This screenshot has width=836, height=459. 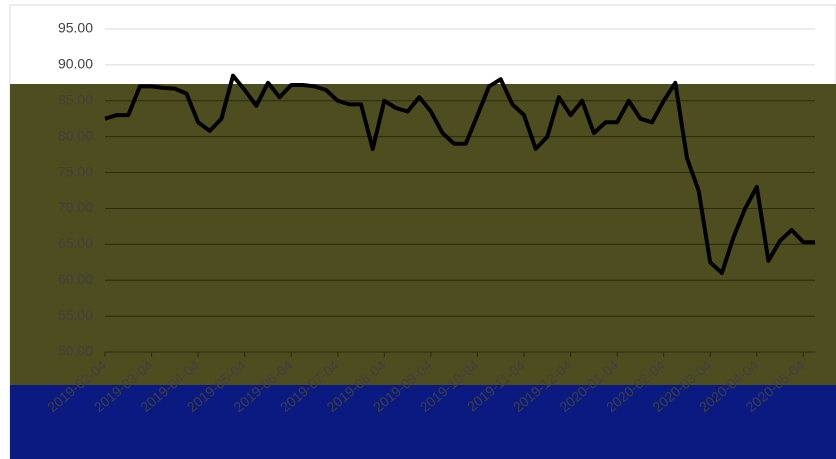 What do you see at coordinates (75, 279) in the screenshot?
I see `y-tick-label: 60.00` at bounding box center [75, 279].